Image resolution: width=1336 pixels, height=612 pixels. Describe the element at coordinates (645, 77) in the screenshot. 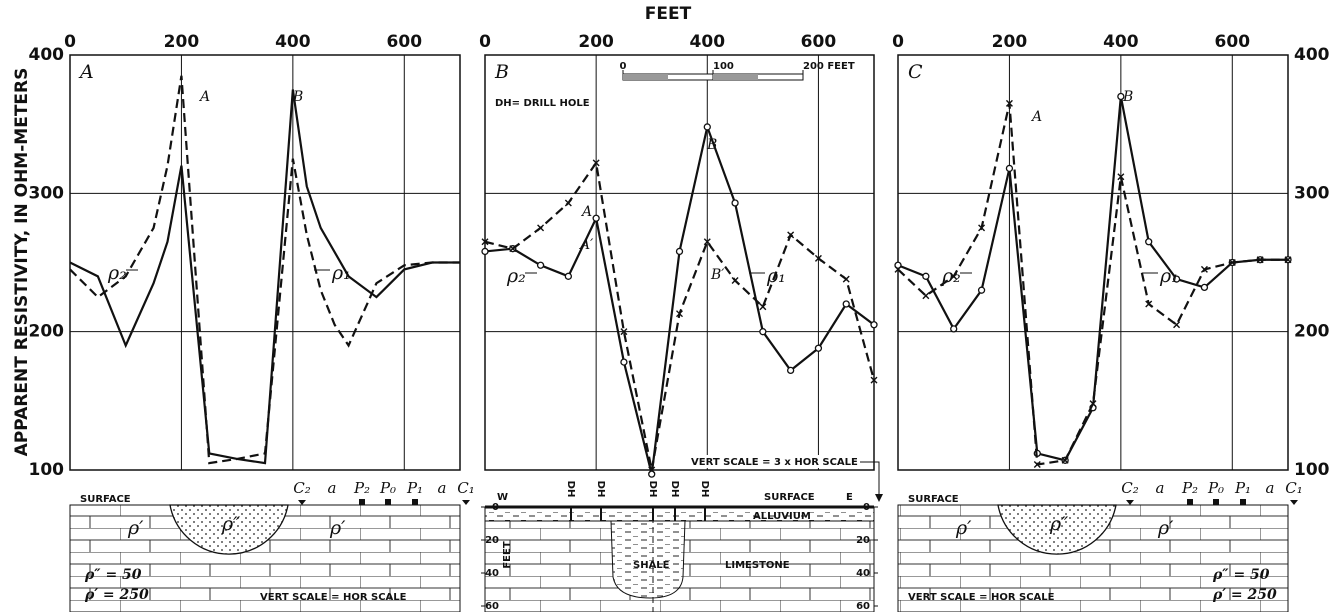

I see `scale-hatch` at that location.